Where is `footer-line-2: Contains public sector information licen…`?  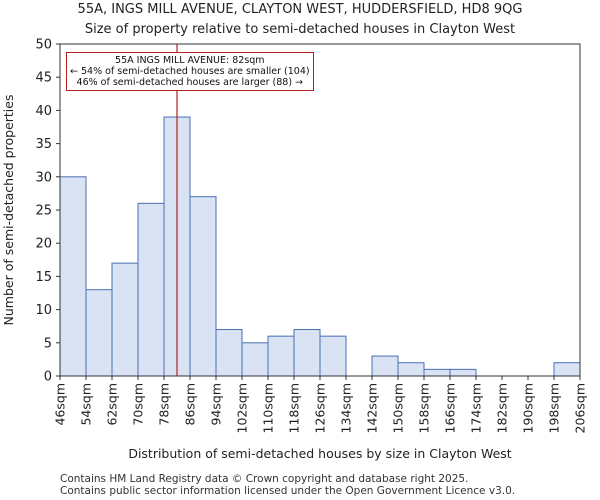 footer-line-2: Contains public sector information licen… is located at coordinates (288, 491).